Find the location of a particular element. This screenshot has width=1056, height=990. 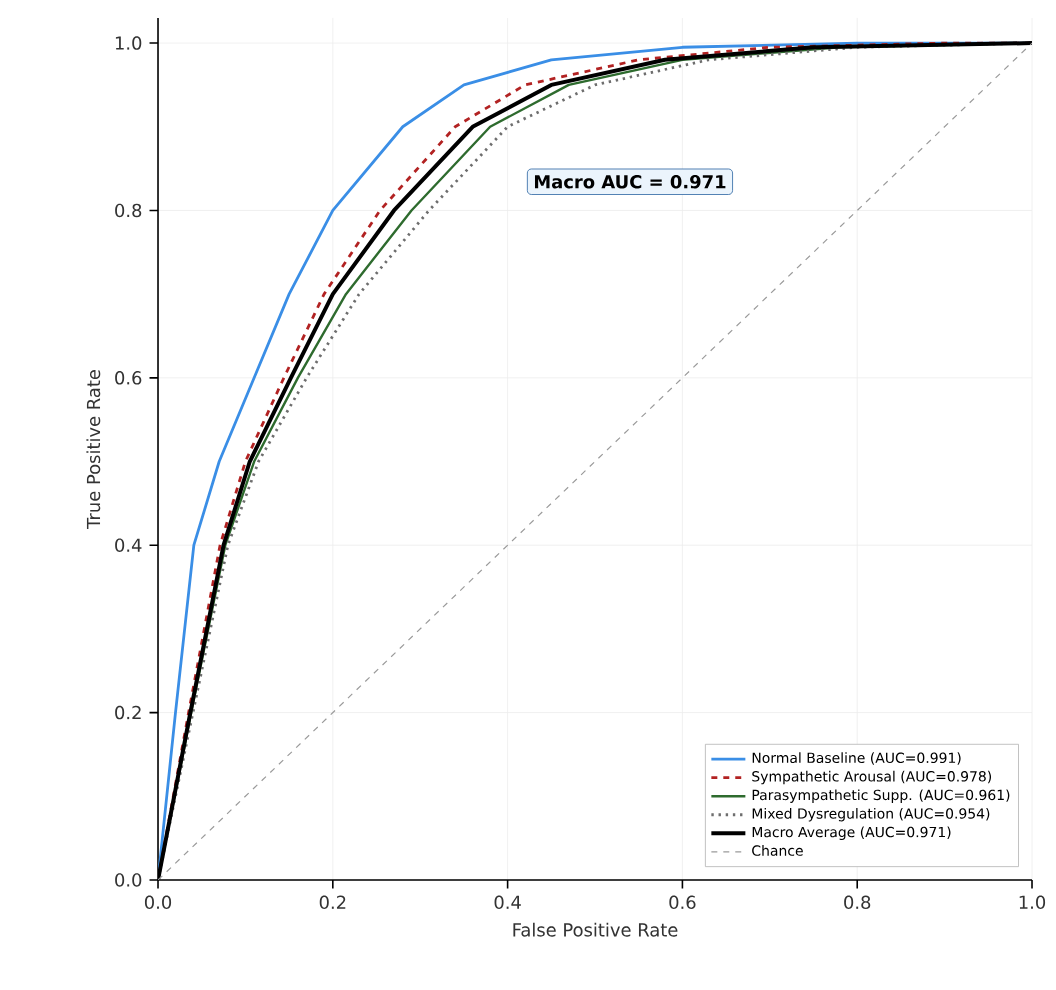

y-tick-label: 0.0 is located at coordinates (128, 880).